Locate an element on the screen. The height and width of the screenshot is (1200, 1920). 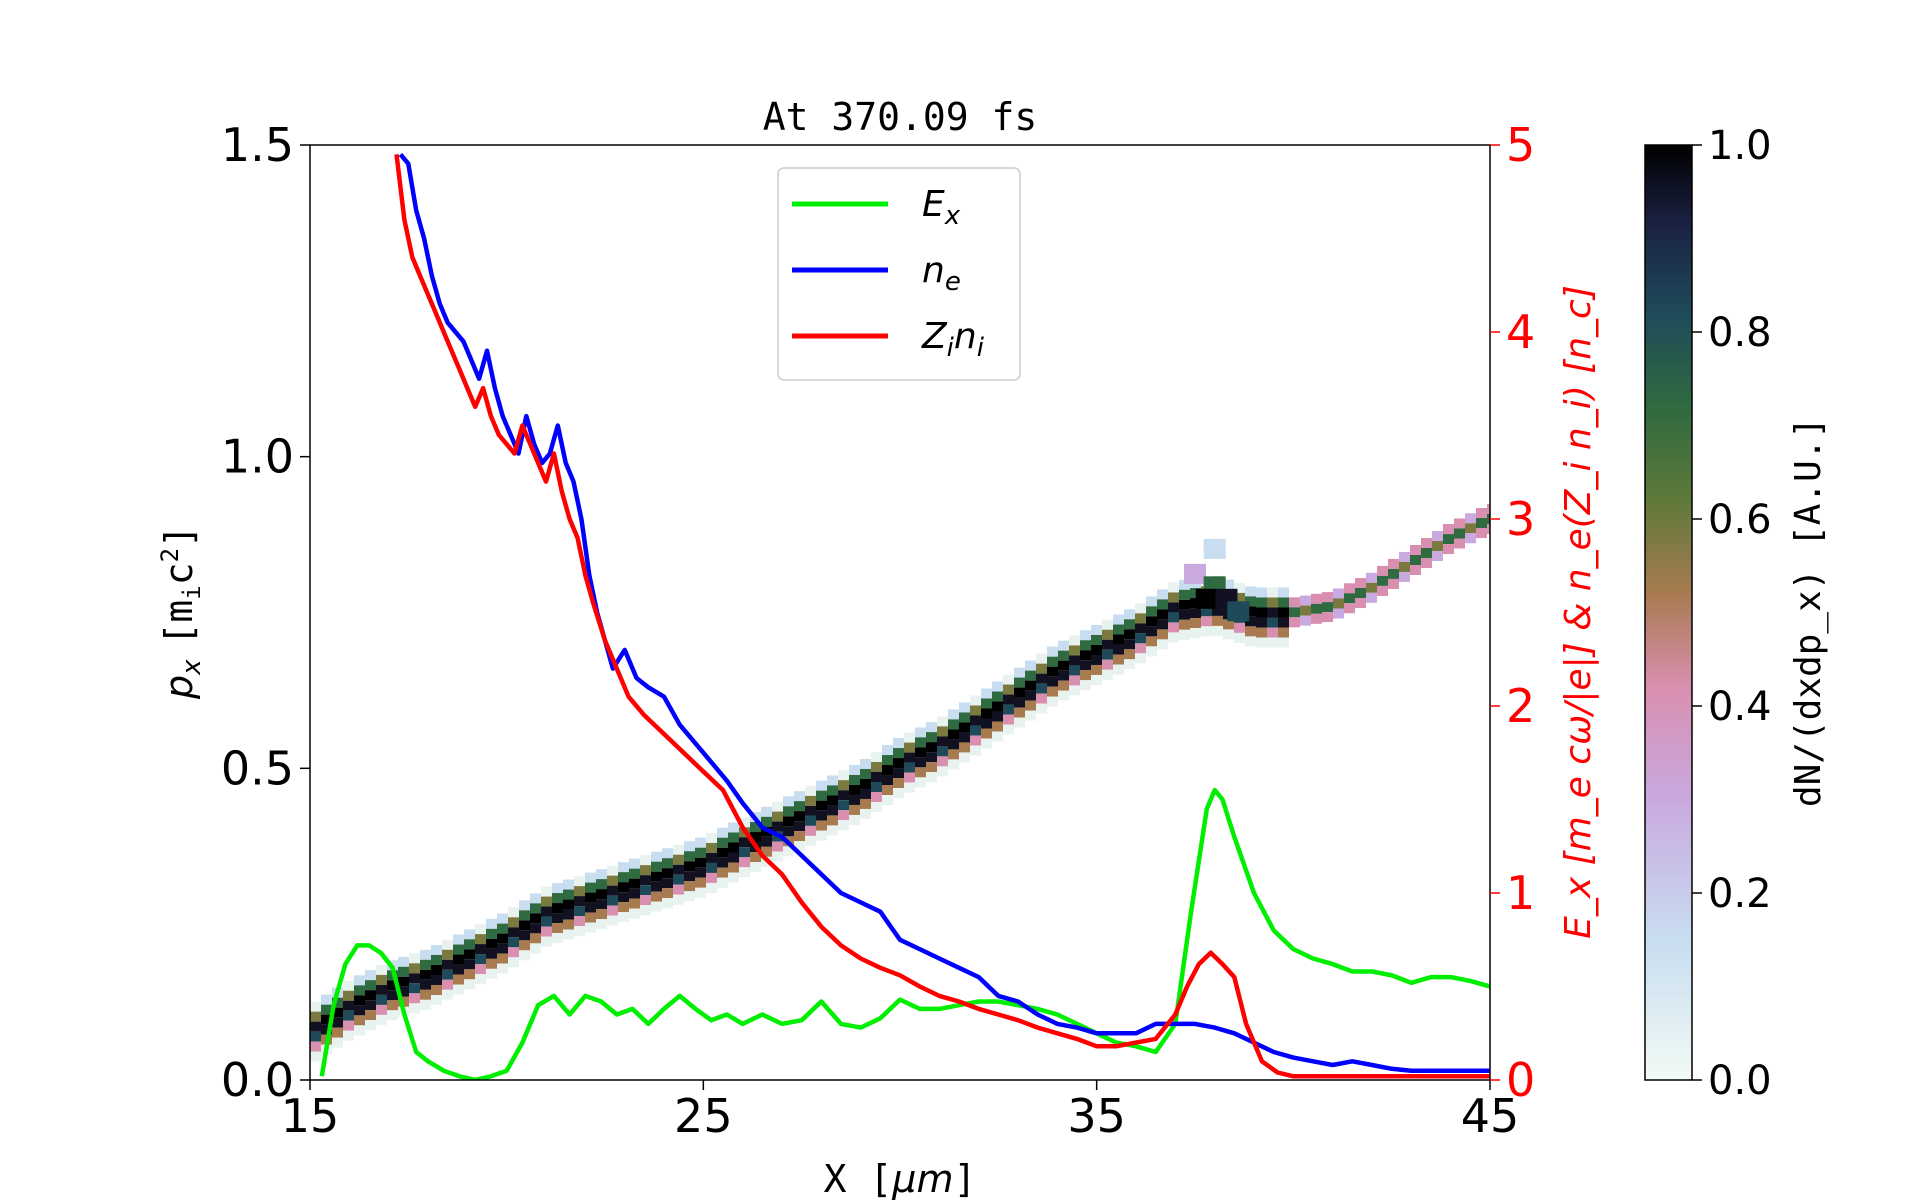
y-right-tick-label: 3 is located at coordinates (1520, 519).